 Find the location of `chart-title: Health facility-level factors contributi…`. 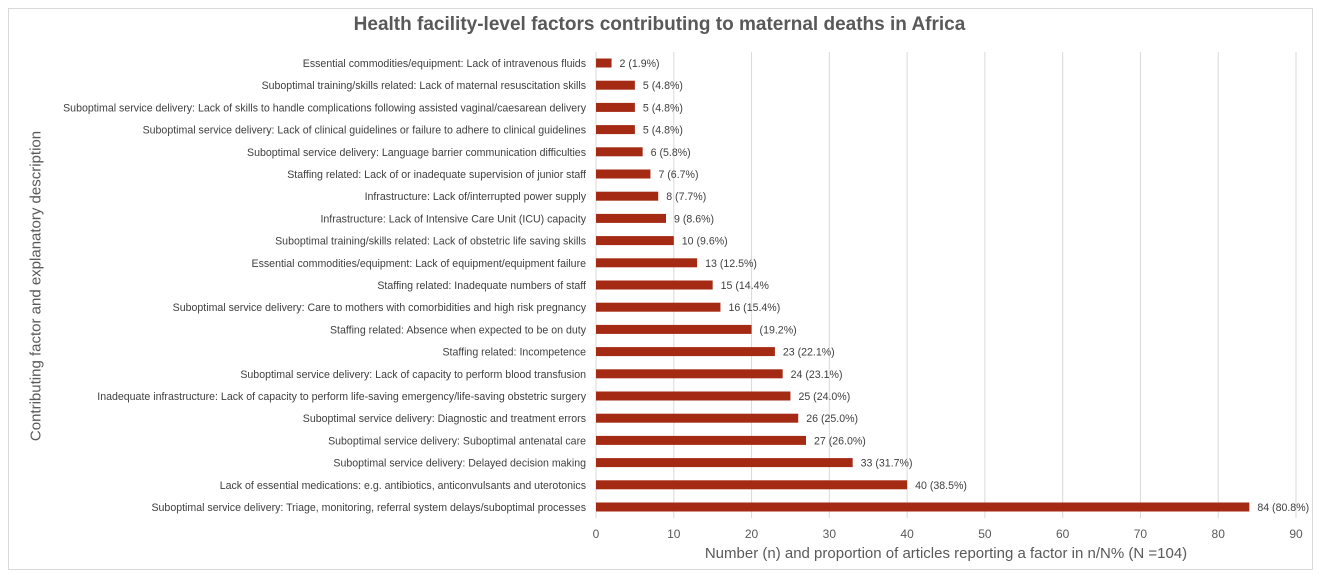

chart-title: Health facility-level factors contributi… is located at coordinates (659, 24).